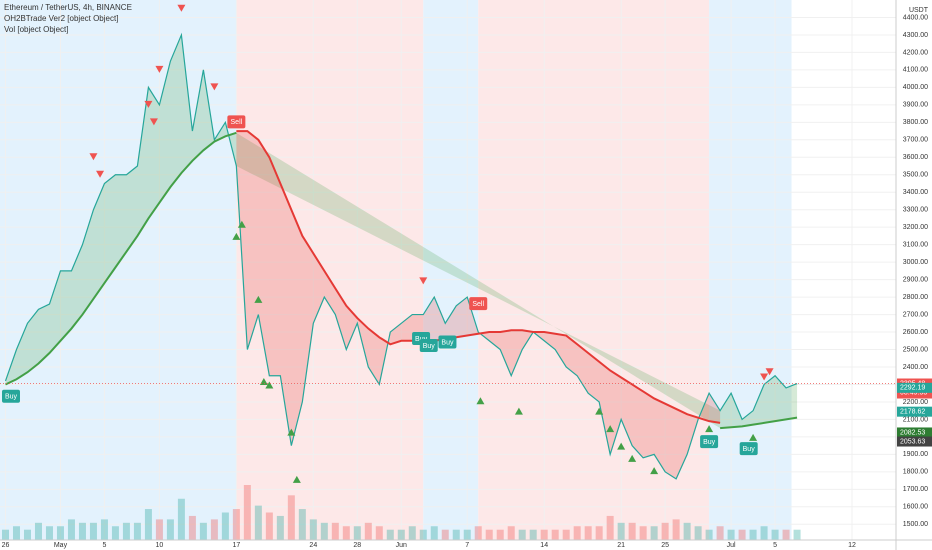  What do you see at coordinates (915, 332) in the screenshot?
I see `y-tick-label: 2600.00` at bounding box center [915, 332].